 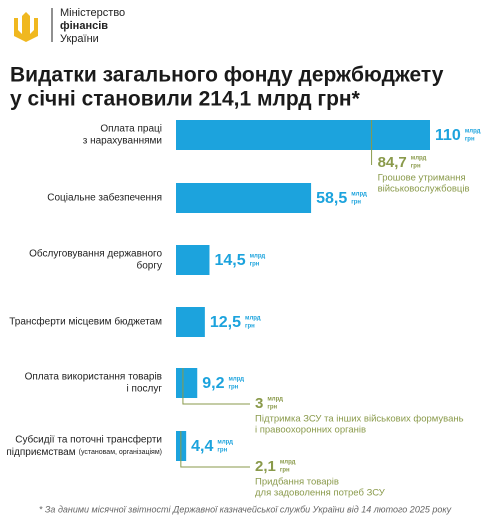 What do you see at coordinates (320, 493) in the screenshot?
I see `sub-note: для задоволення потреб ЗСУ` at bounding box center [320, 493].